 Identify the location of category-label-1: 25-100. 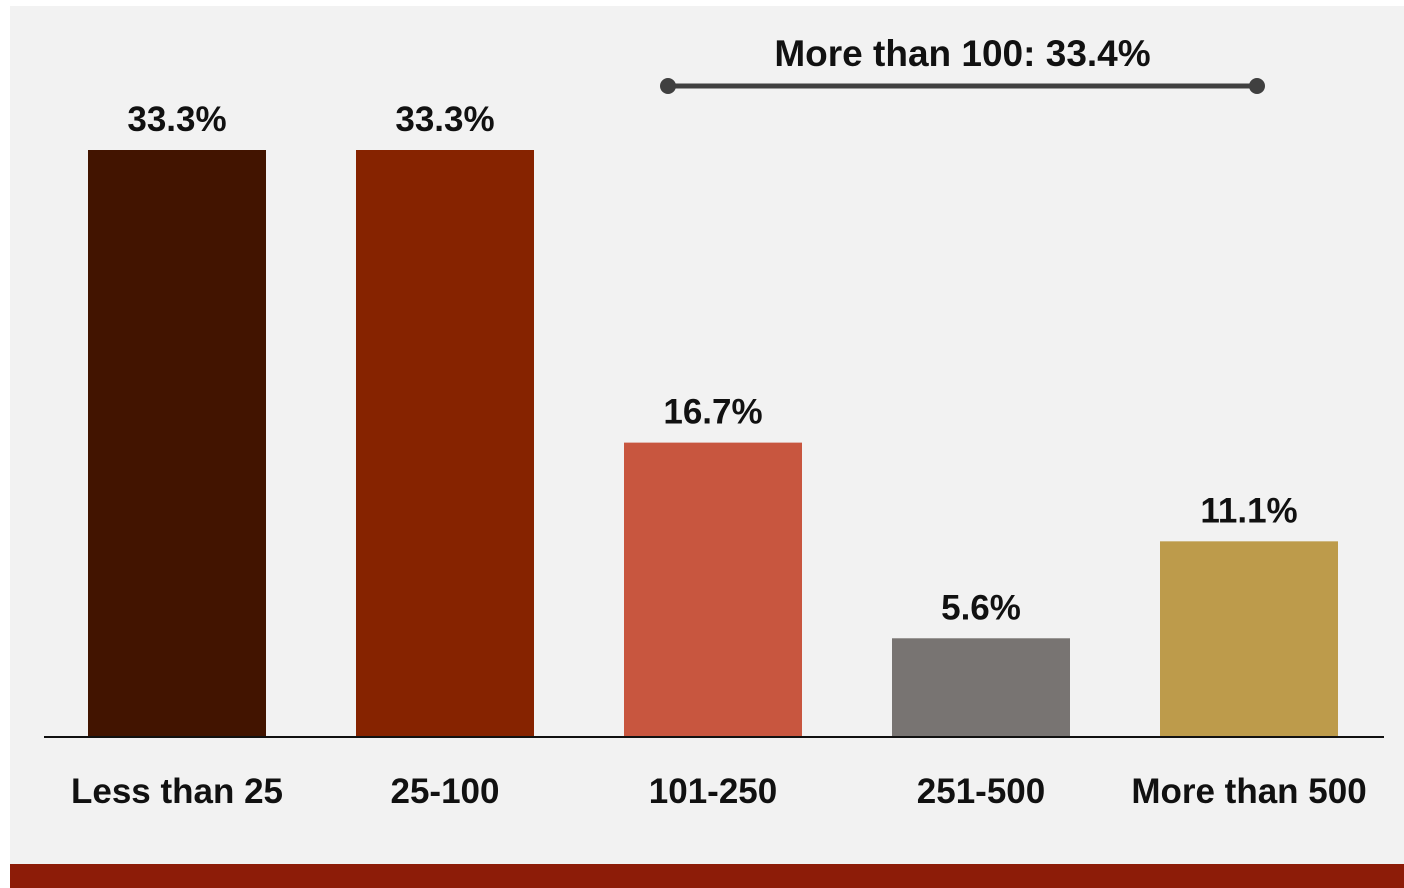
(445, 791).